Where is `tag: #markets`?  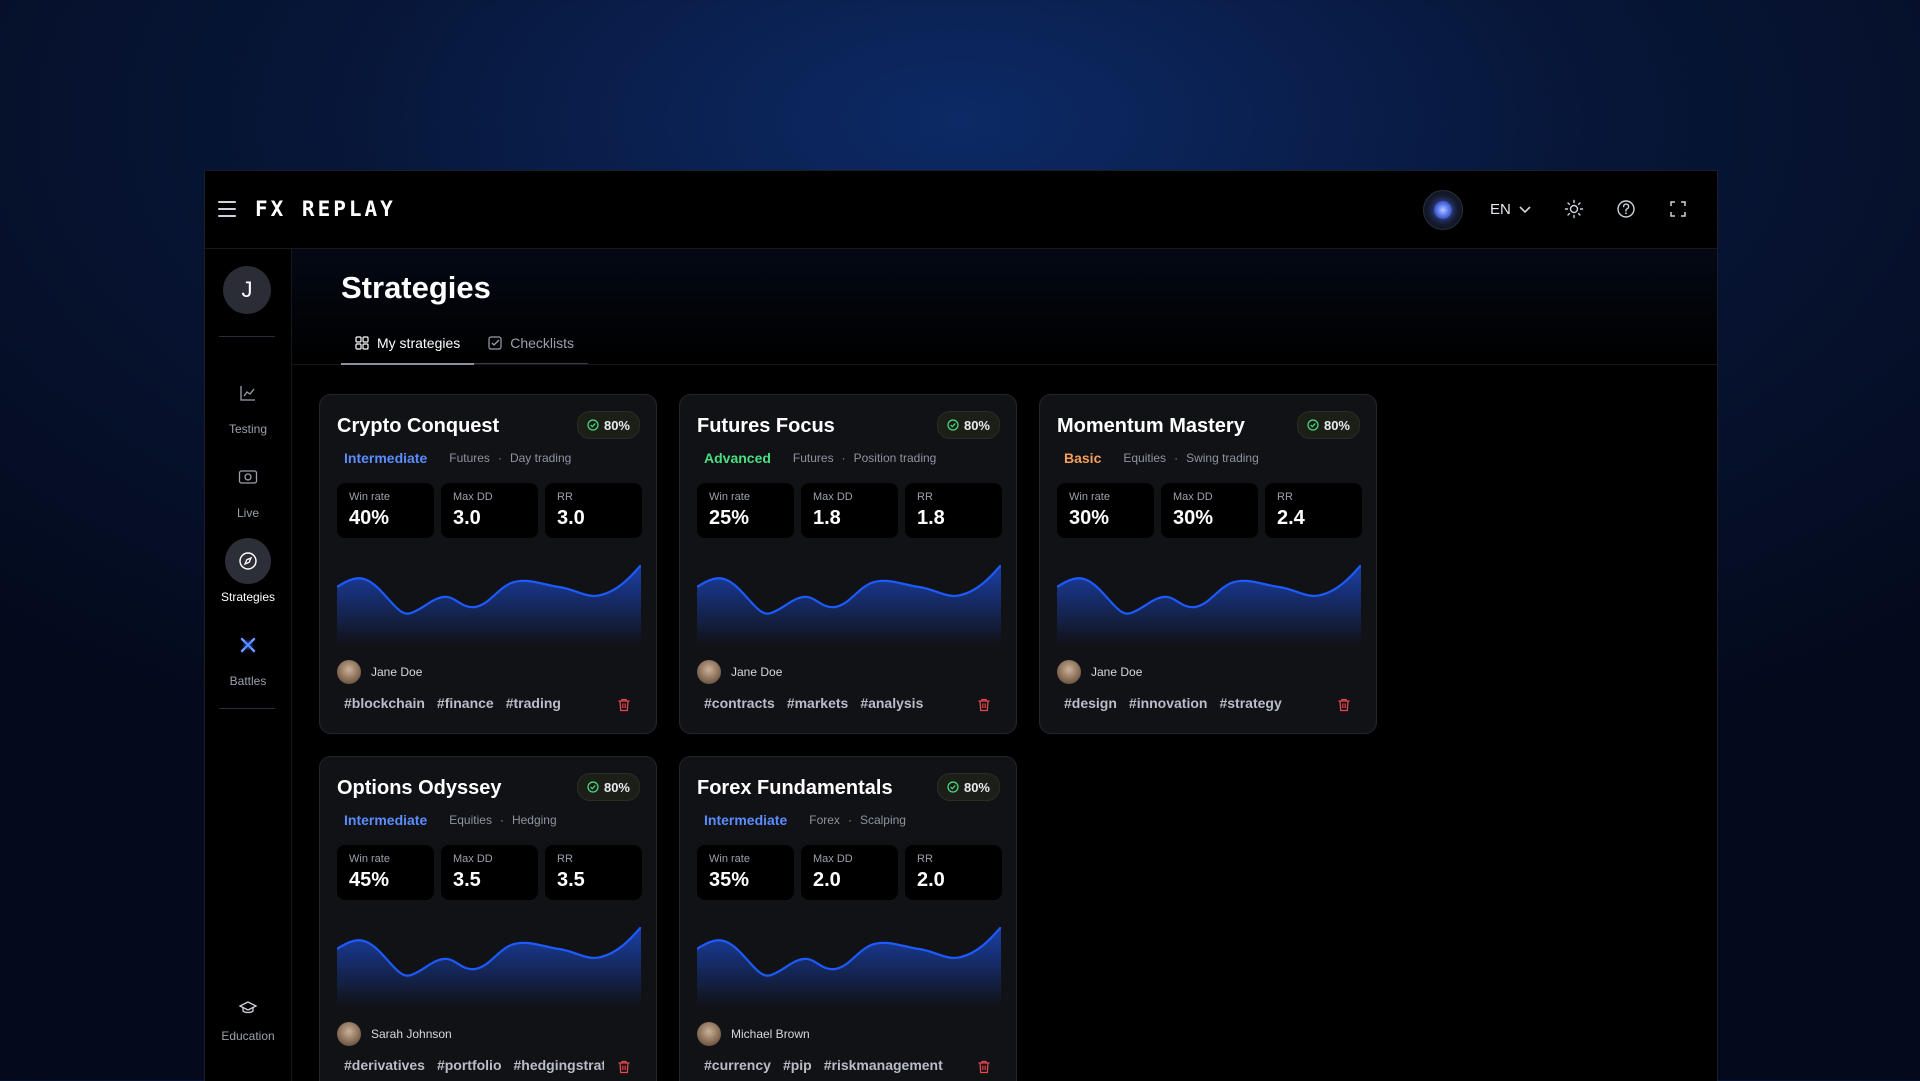
tag: #markets is located at coordinates (817, 703).